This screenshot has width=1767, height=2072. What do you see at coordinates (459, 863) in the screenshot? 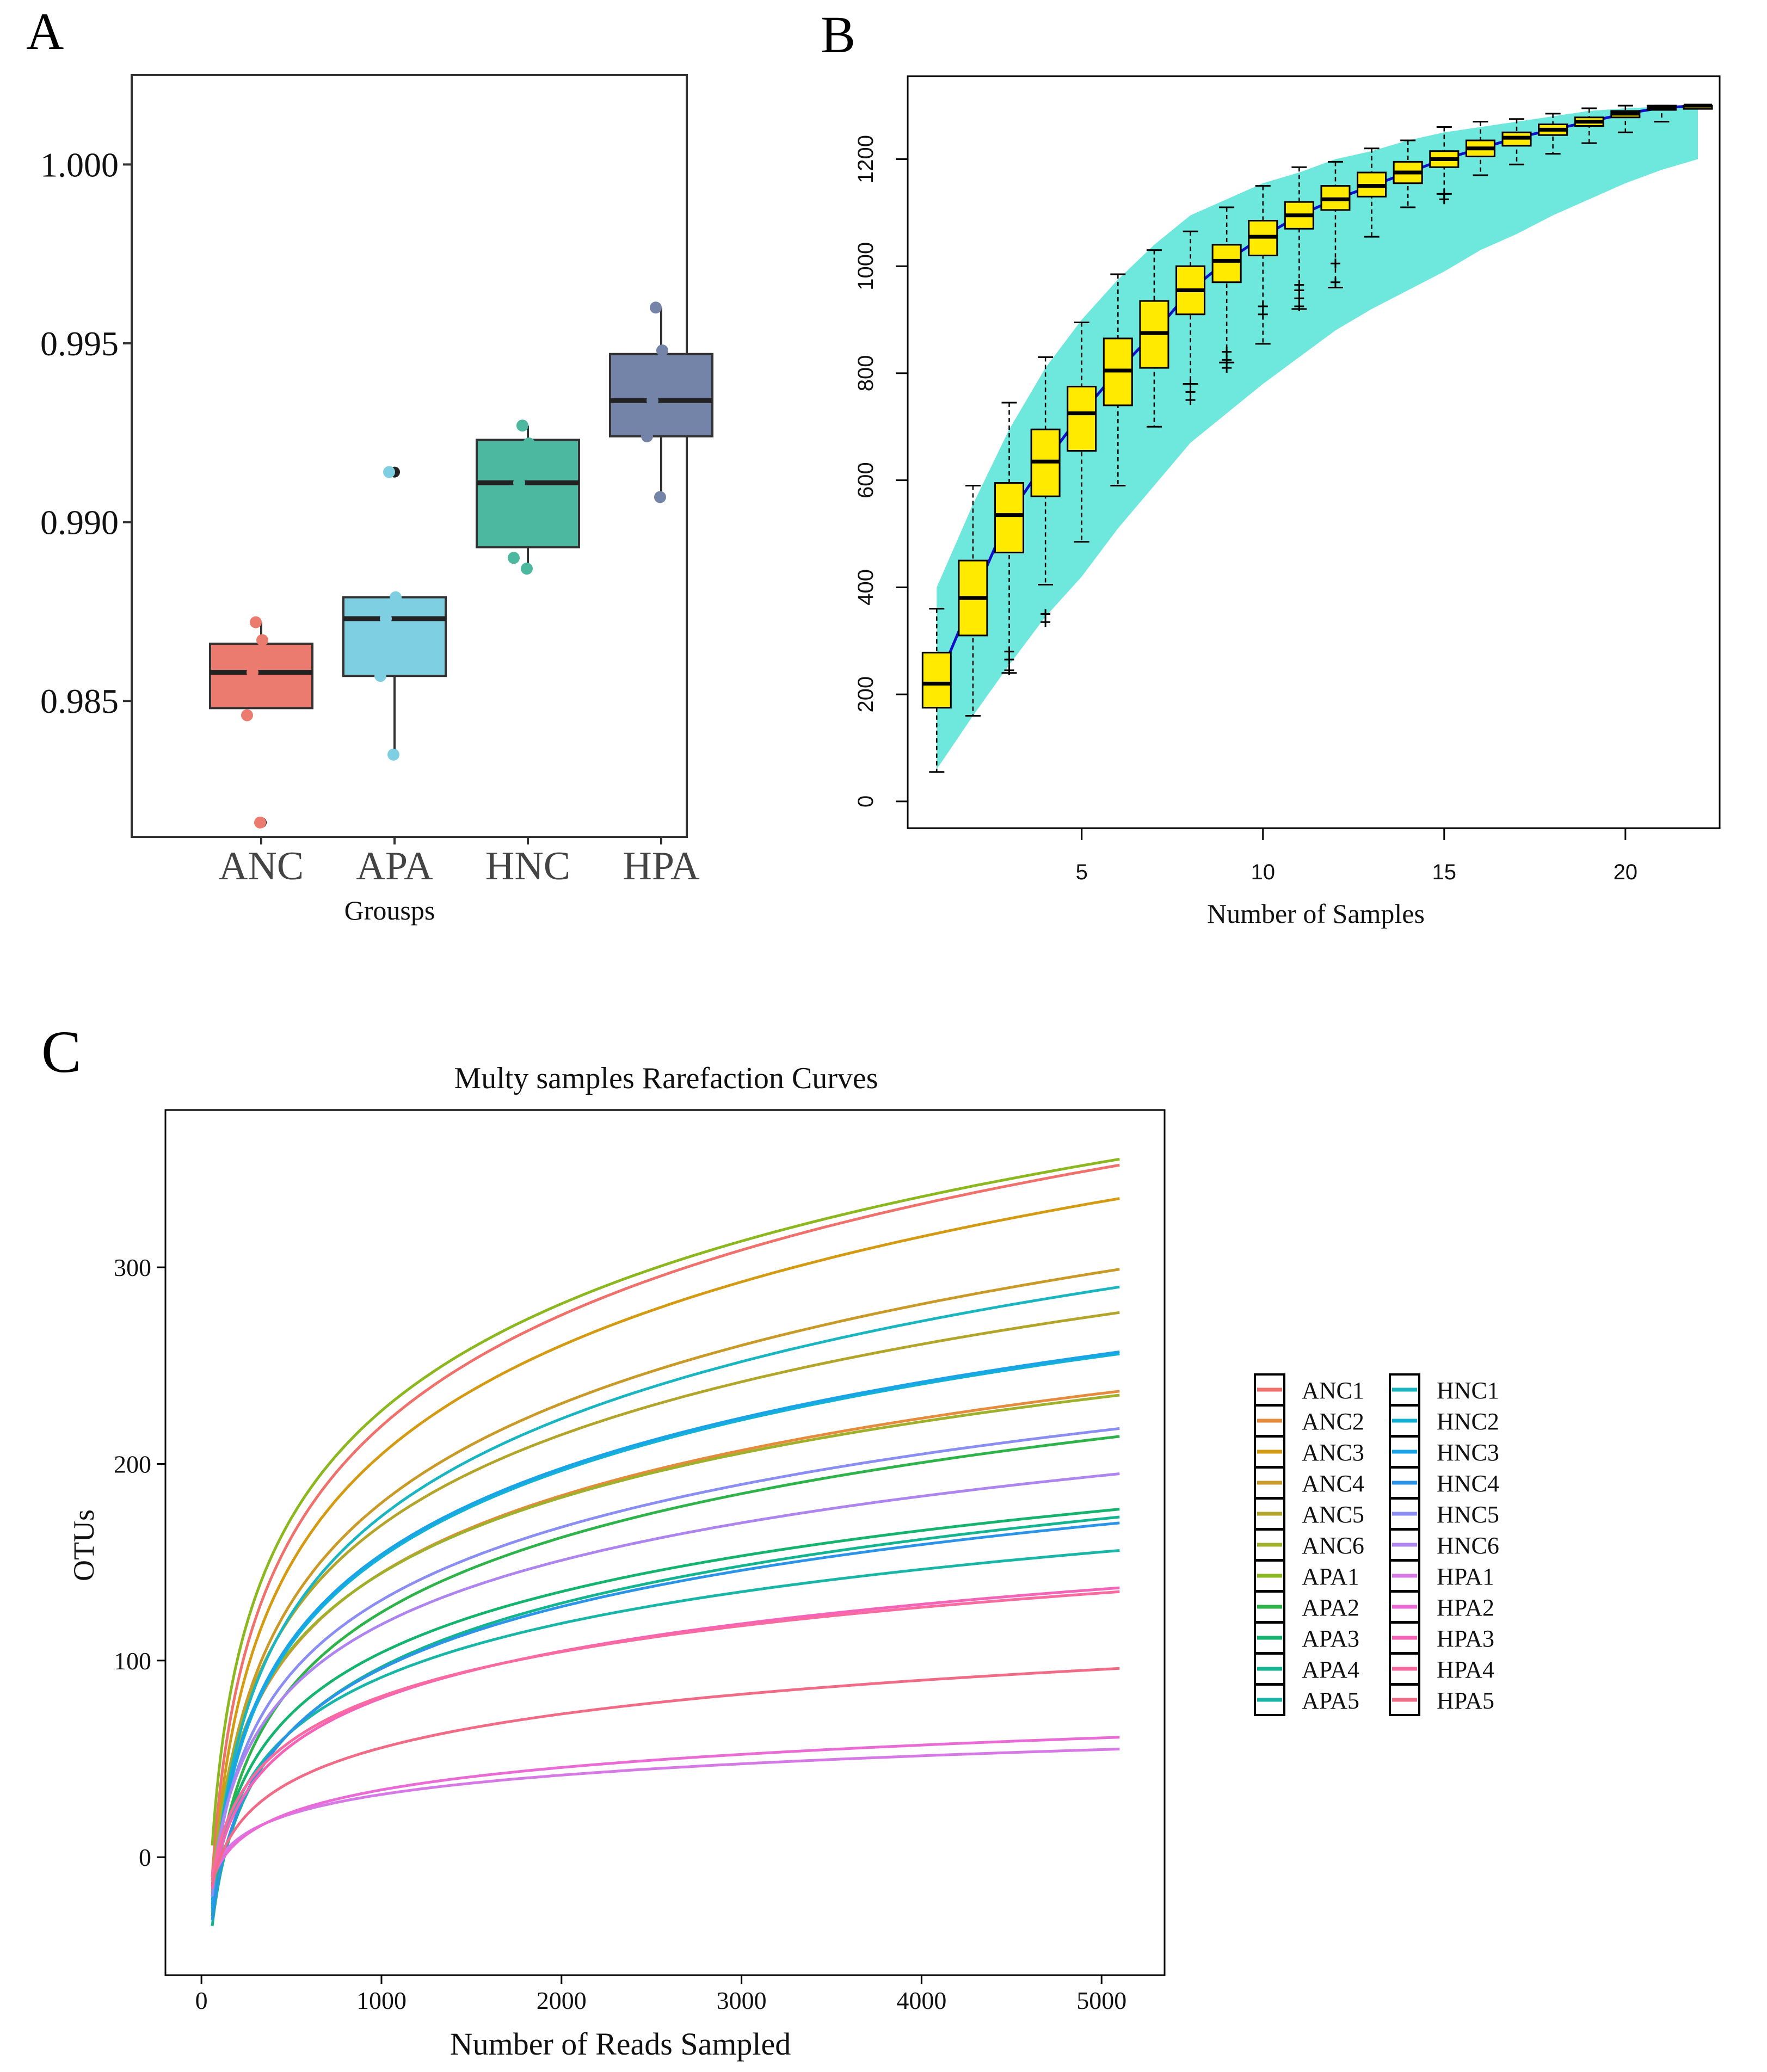
I see `panel-a-x-axis: ANC APA HNC HPA` at bounding box center [459, 863].